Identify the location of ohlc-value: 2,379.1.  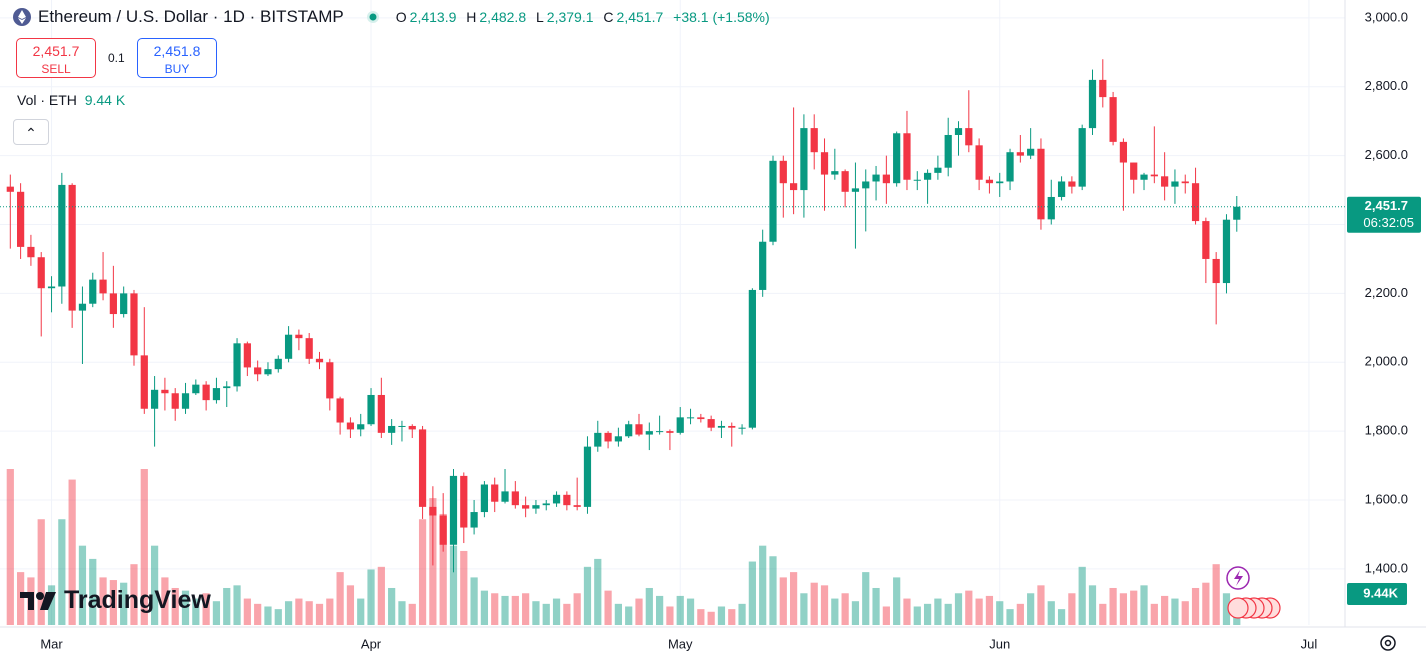
(570, 17).